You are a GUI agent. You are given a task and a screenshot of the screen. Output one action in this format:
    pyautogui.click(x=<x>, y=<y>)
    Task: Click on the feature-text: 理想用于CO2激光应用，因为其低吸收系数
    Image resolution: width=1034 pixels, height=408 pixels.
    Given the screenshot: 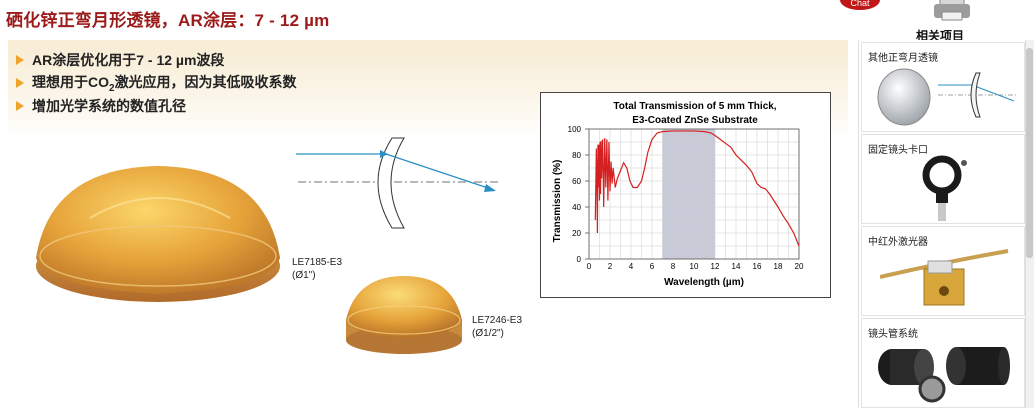 What is the action you would take?
    pyautogui.click(x=164, y=83)
    